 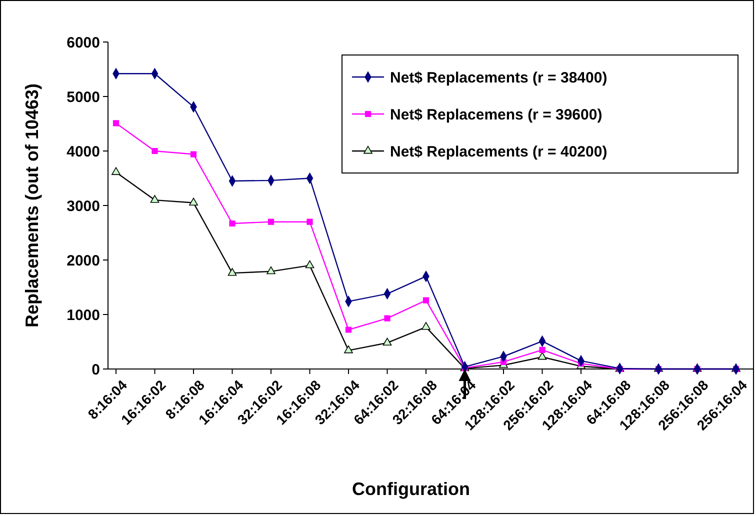 What do you see at coordinates (83, 261) in the screenshot?
I see `y-tick-label: 2000` at bounding box center [83, 261].